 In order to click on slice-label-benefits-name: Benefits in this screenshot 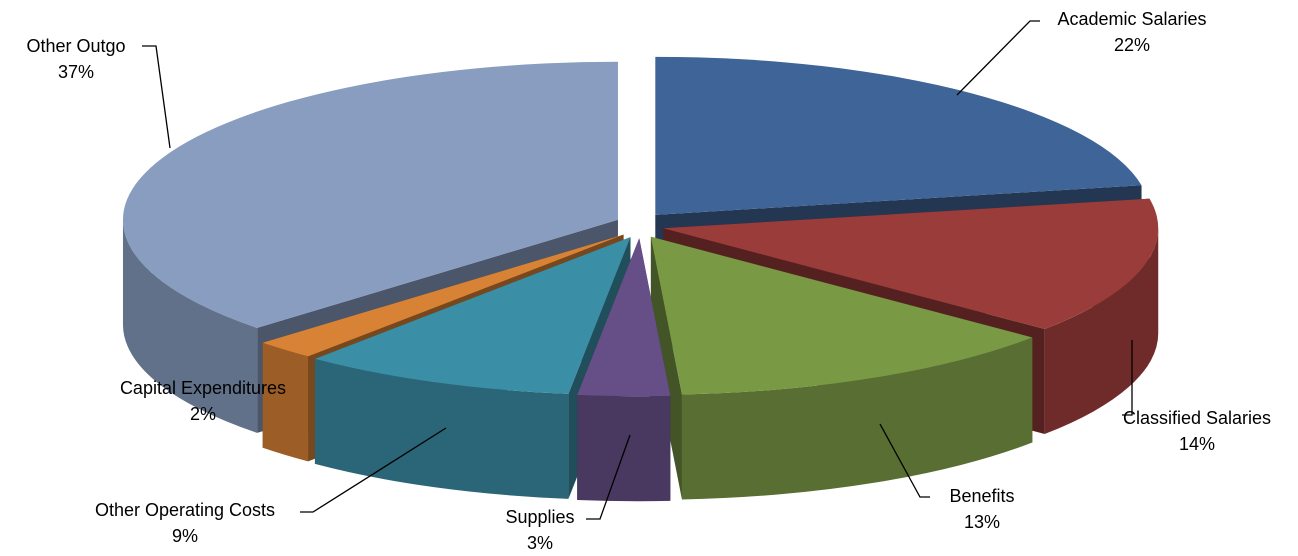, I will do `click(981, 496)`.